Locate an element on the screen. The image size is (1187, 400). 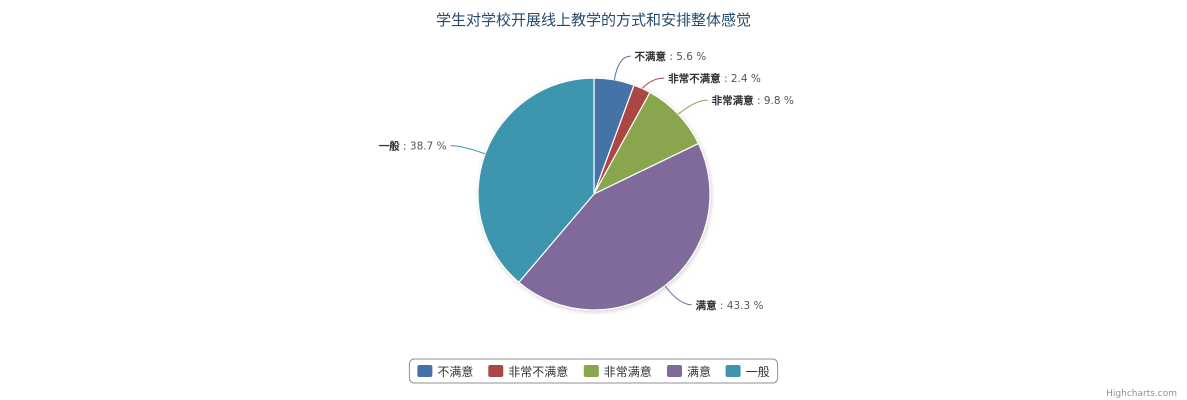
pie-slices is located at coordinates (594, 194).